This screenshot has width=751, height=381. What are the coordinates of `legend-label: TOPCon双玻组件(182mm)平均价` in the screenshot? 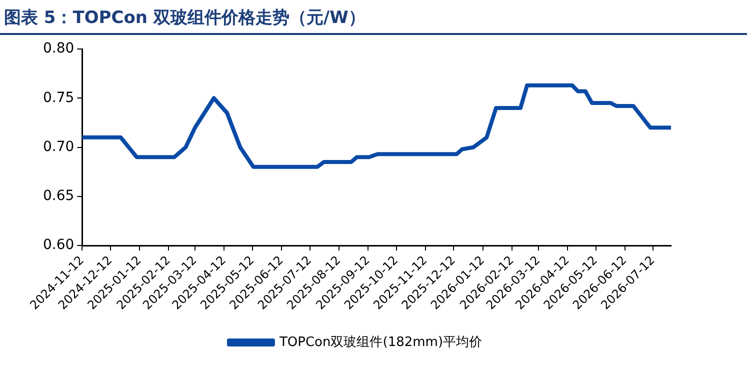 It's located at (380, 342).